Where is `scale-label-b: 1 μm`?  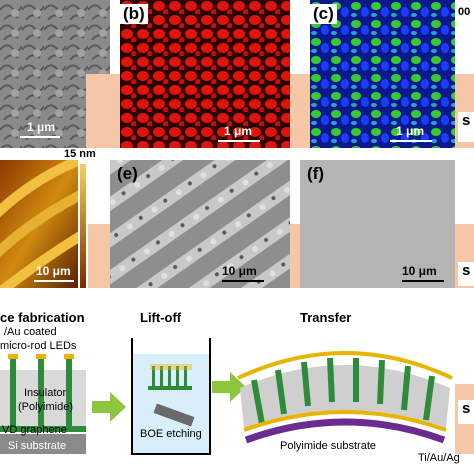
scale-label-b: 1 μm is located at coordinates (238, 131).